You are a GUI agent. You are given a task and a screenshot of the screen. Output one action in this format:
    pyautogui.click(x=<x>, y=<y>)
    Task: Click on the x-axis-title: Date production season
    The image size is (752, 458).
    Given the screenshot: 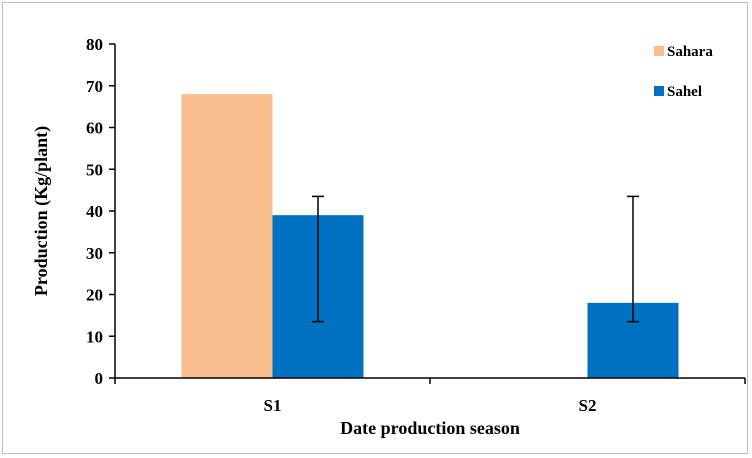 What is the action you would take?
    pyautogui.click(x=430, y=428)
    